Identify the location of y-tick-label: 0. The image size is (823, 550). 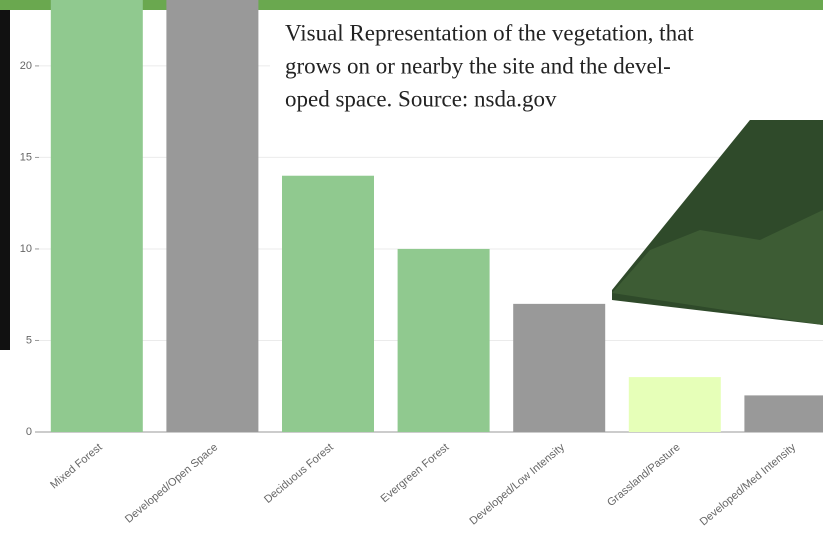
(29, 432).